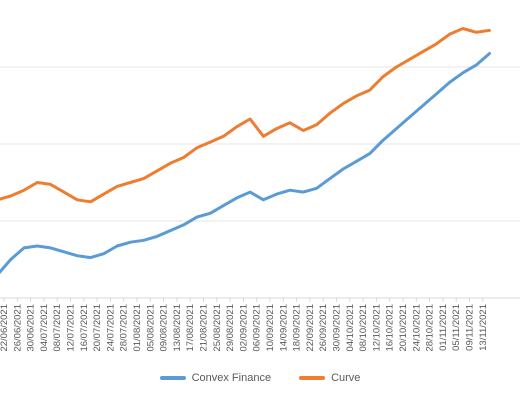 This screenshot has width=520, height=400. I want to click on x-tick-label: 24/07/2021, so click(110, 328).